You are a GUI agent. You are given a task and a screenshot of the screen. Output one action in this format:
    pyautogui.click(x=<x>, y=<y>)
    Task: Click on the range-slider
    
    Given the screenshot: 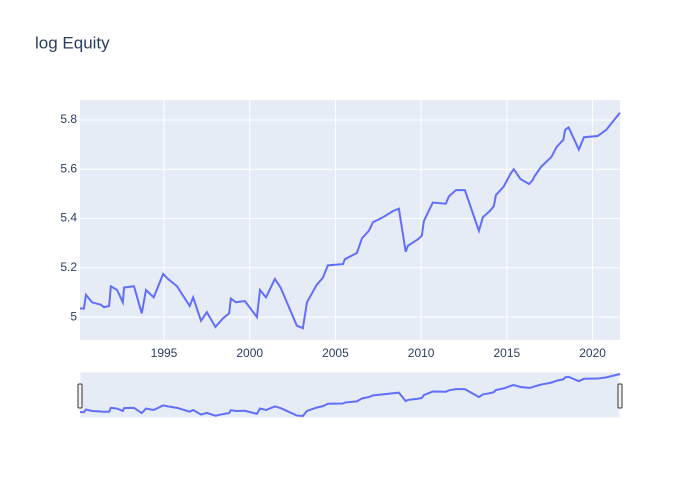 What is the action you would take?
    pyautogui.click(x=350, y=395)
    